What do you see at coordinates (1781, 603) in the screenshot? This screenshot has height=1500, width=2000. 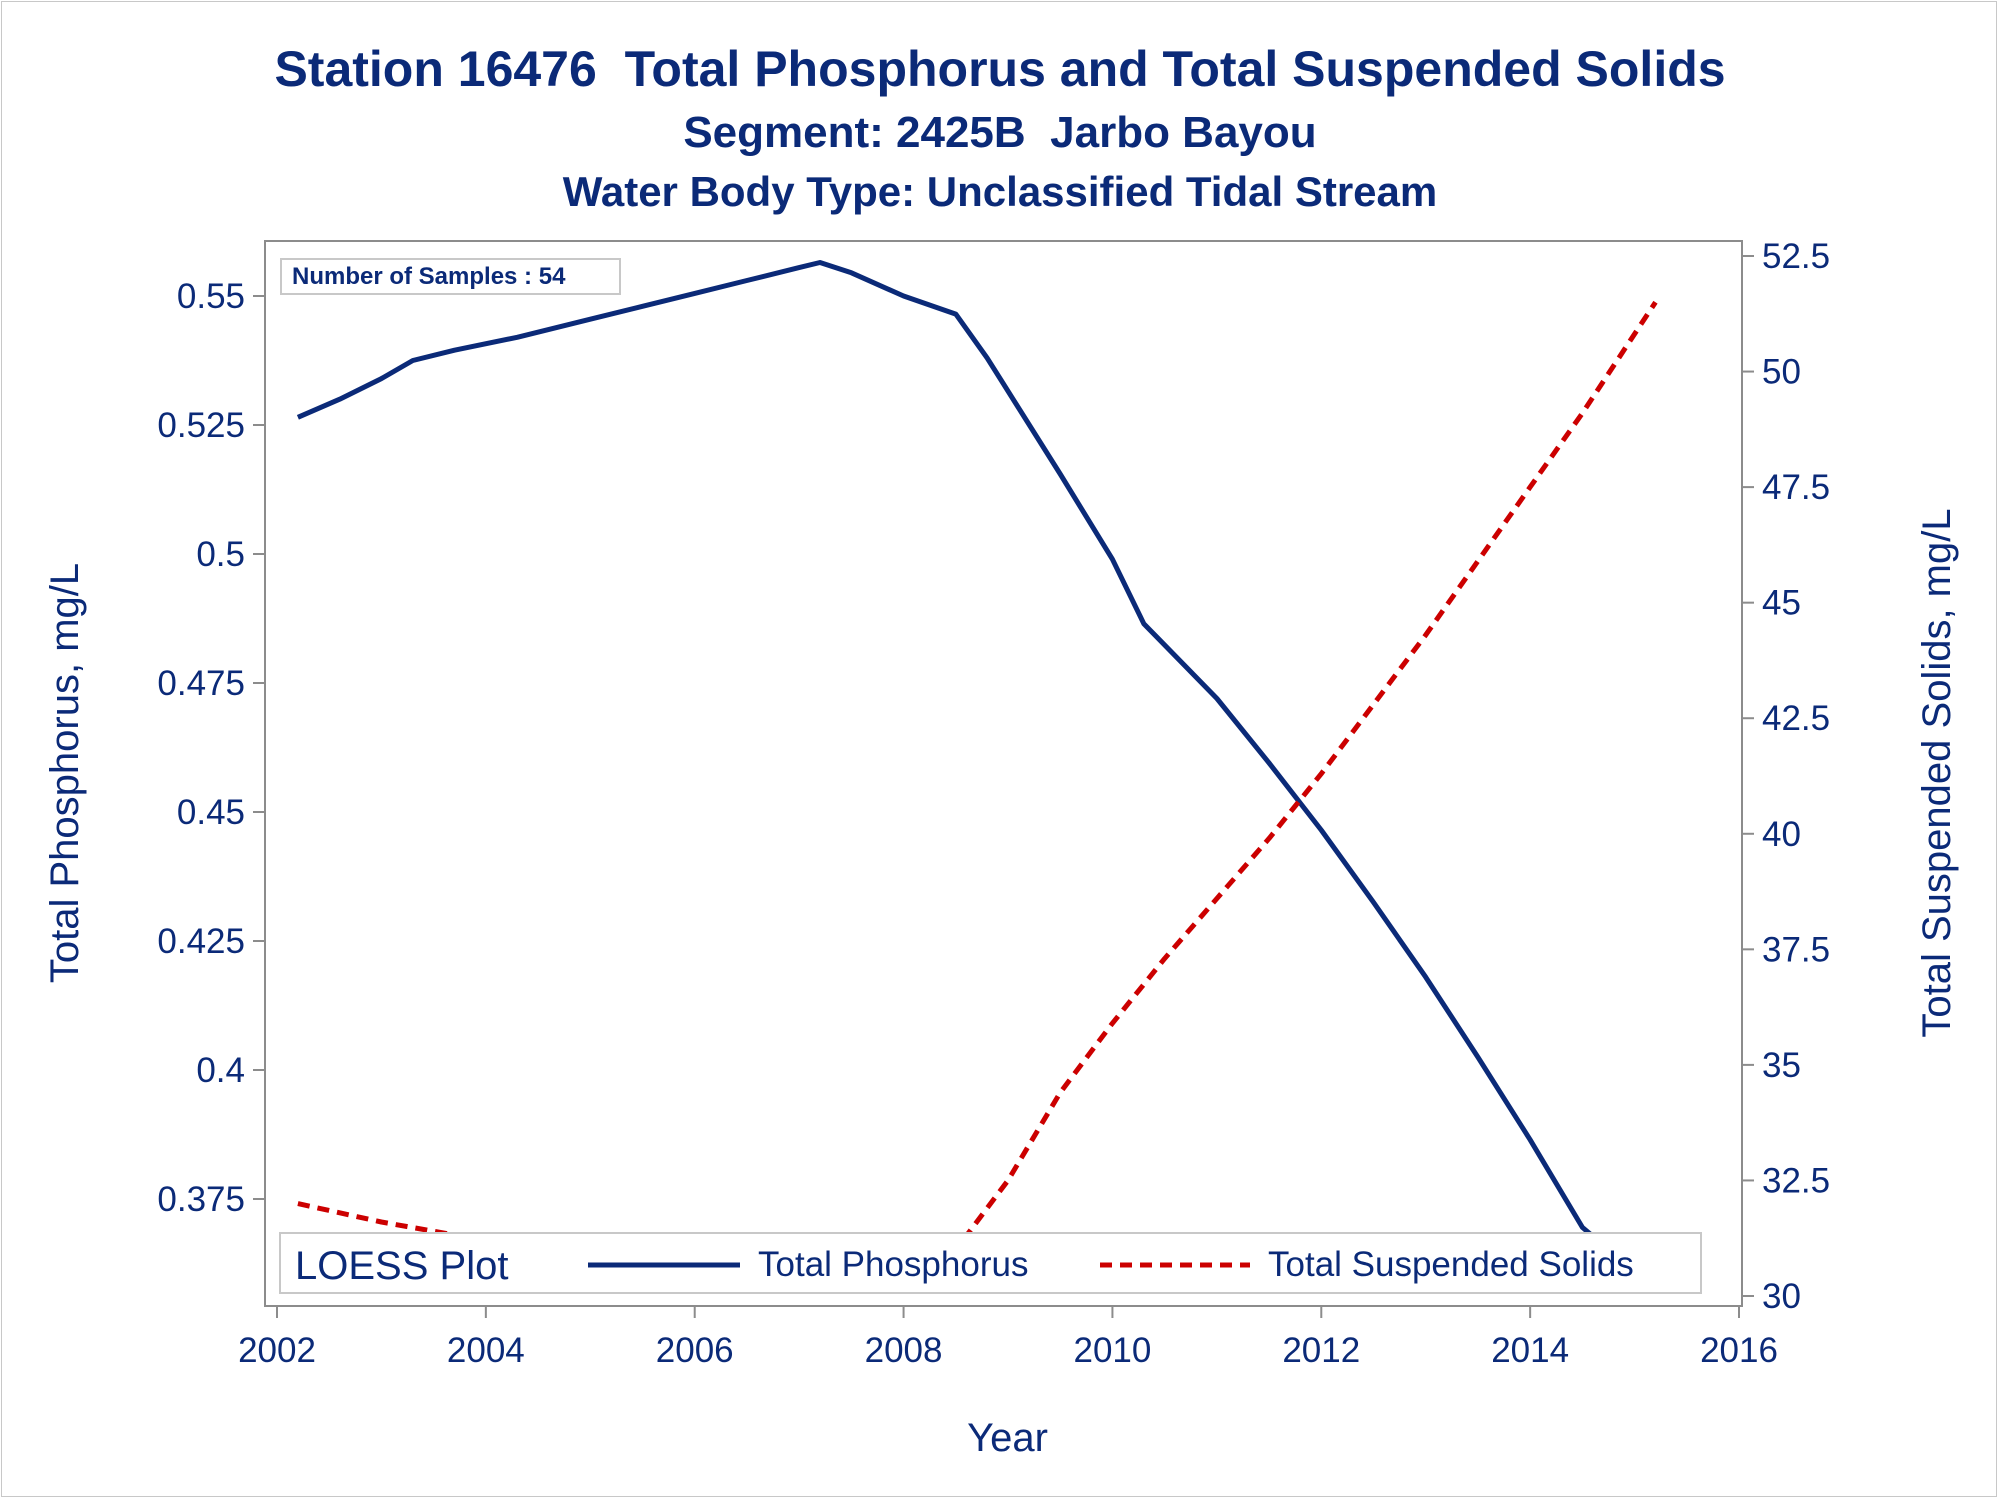 I see `y-right-tick-label: 45` at bounding box center [1781, 603].